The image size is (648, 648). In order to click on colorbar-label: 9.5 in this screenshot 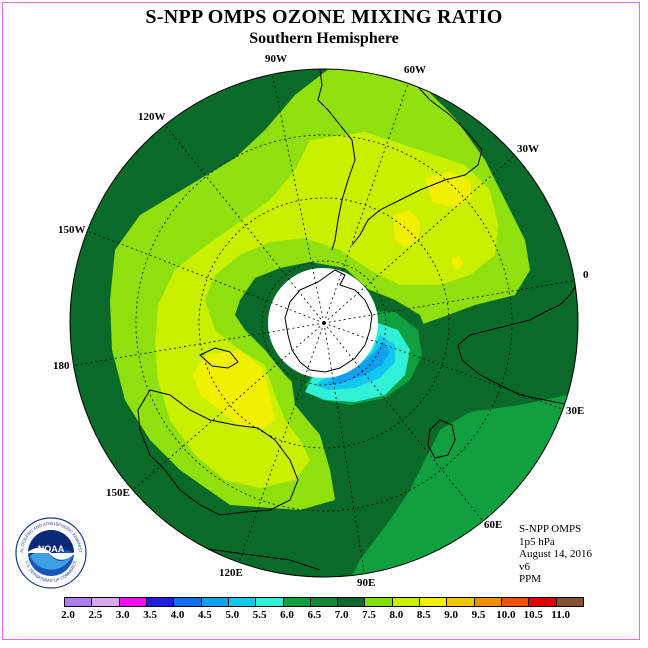, I will do `click(478, 615)`.